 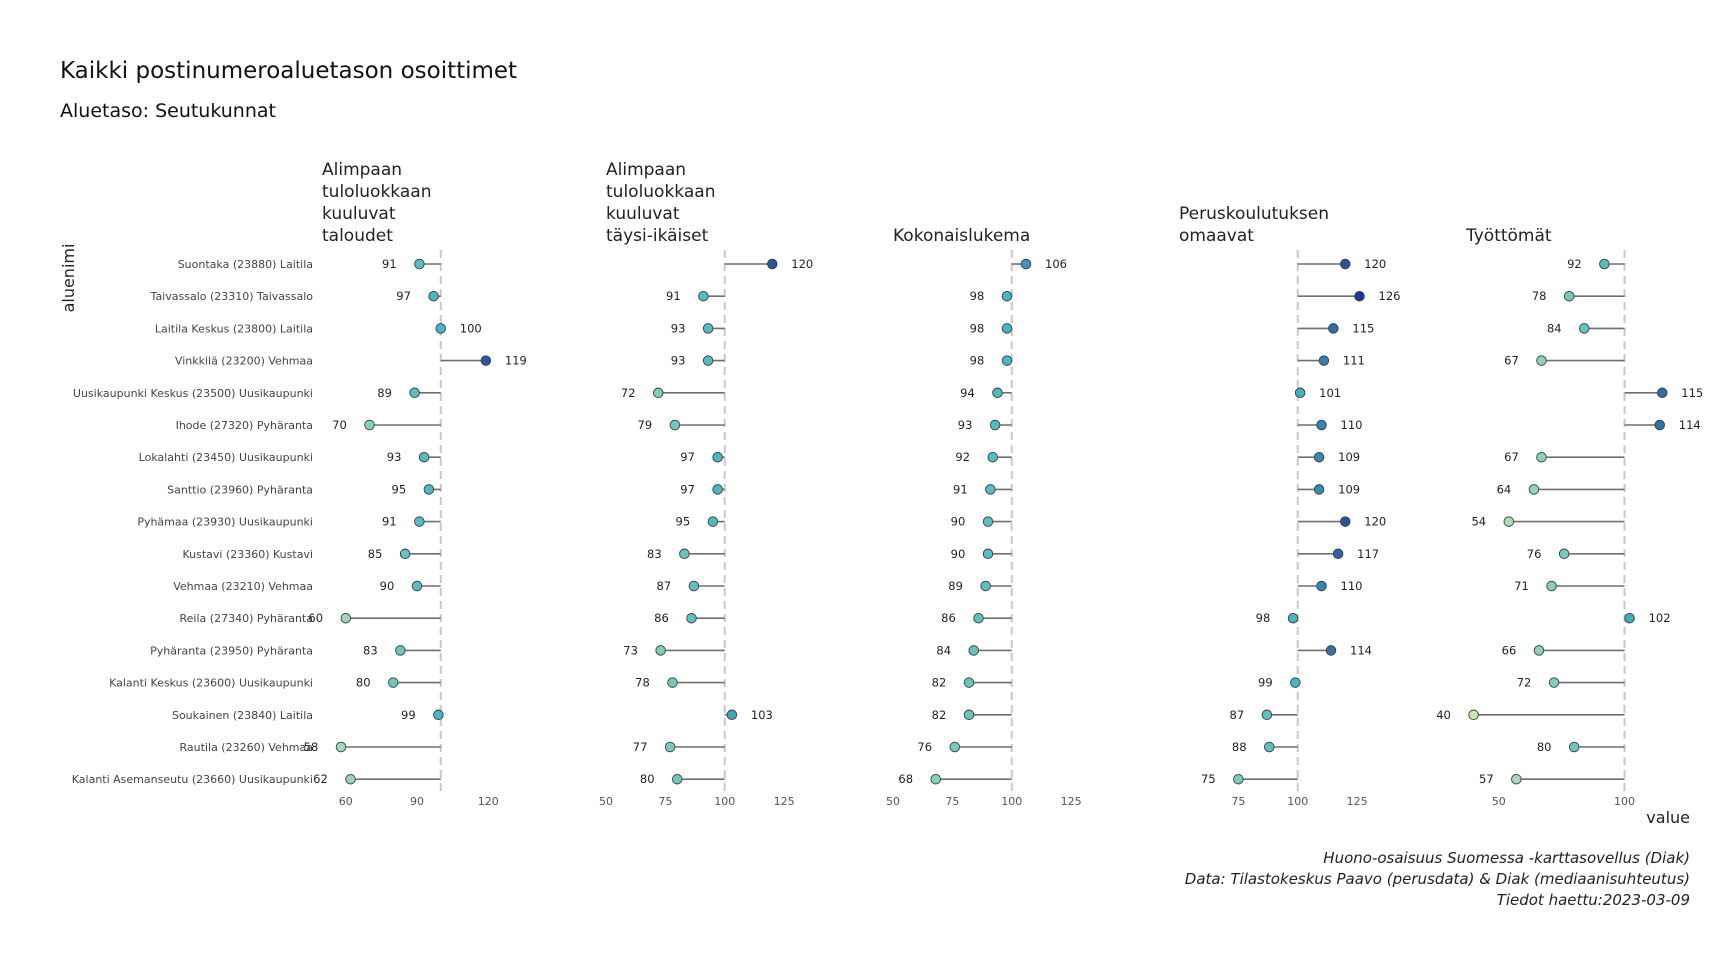 What do you see at coordinates (1254, 214) in the screenshot?
I see `facet-title-line: Peruskoulutuksen` at bounding box center [1254, 214].